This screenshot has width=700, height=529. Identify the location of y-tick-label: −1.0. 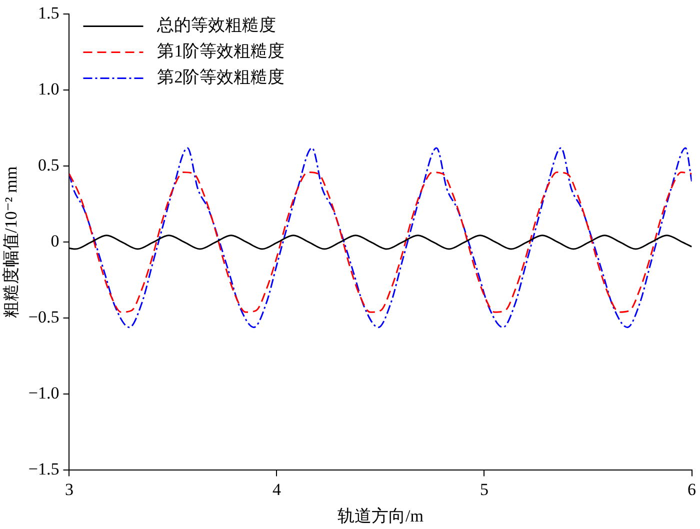
(44, 393).